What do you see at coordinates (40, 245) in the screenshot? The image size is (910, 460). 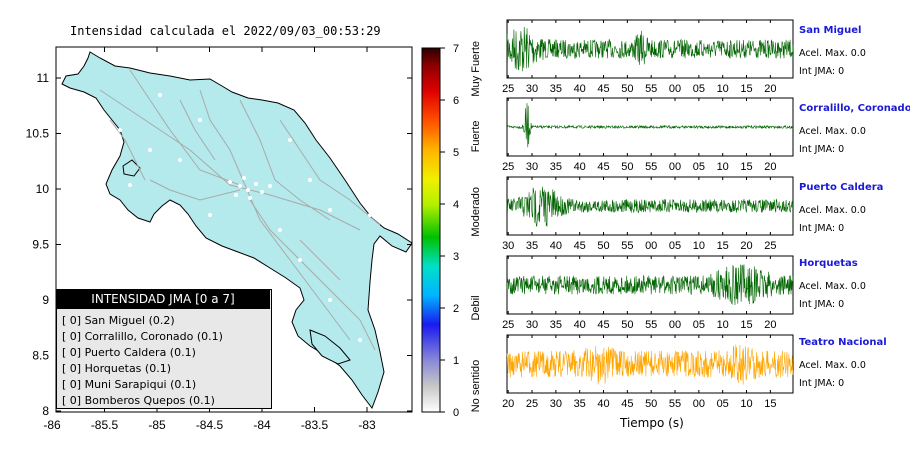 I see `map-y-tick-label: 9.5` at bounding box center [40, 245].